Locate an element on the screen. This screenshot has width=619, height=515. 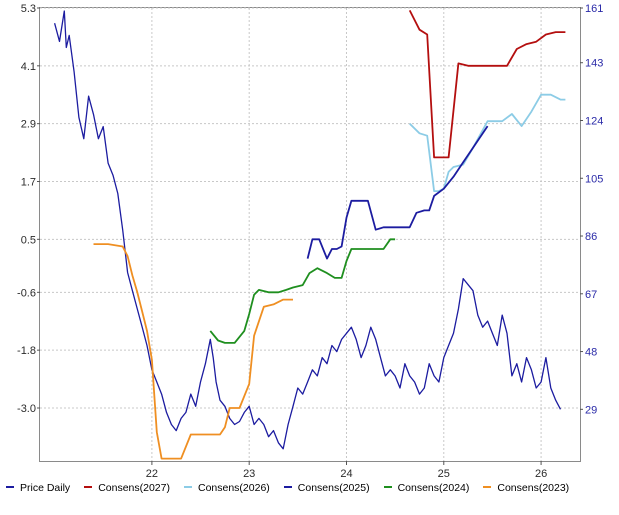
legend-item-consens-2026: Consens(2026) is located at coordinates (226, 488).